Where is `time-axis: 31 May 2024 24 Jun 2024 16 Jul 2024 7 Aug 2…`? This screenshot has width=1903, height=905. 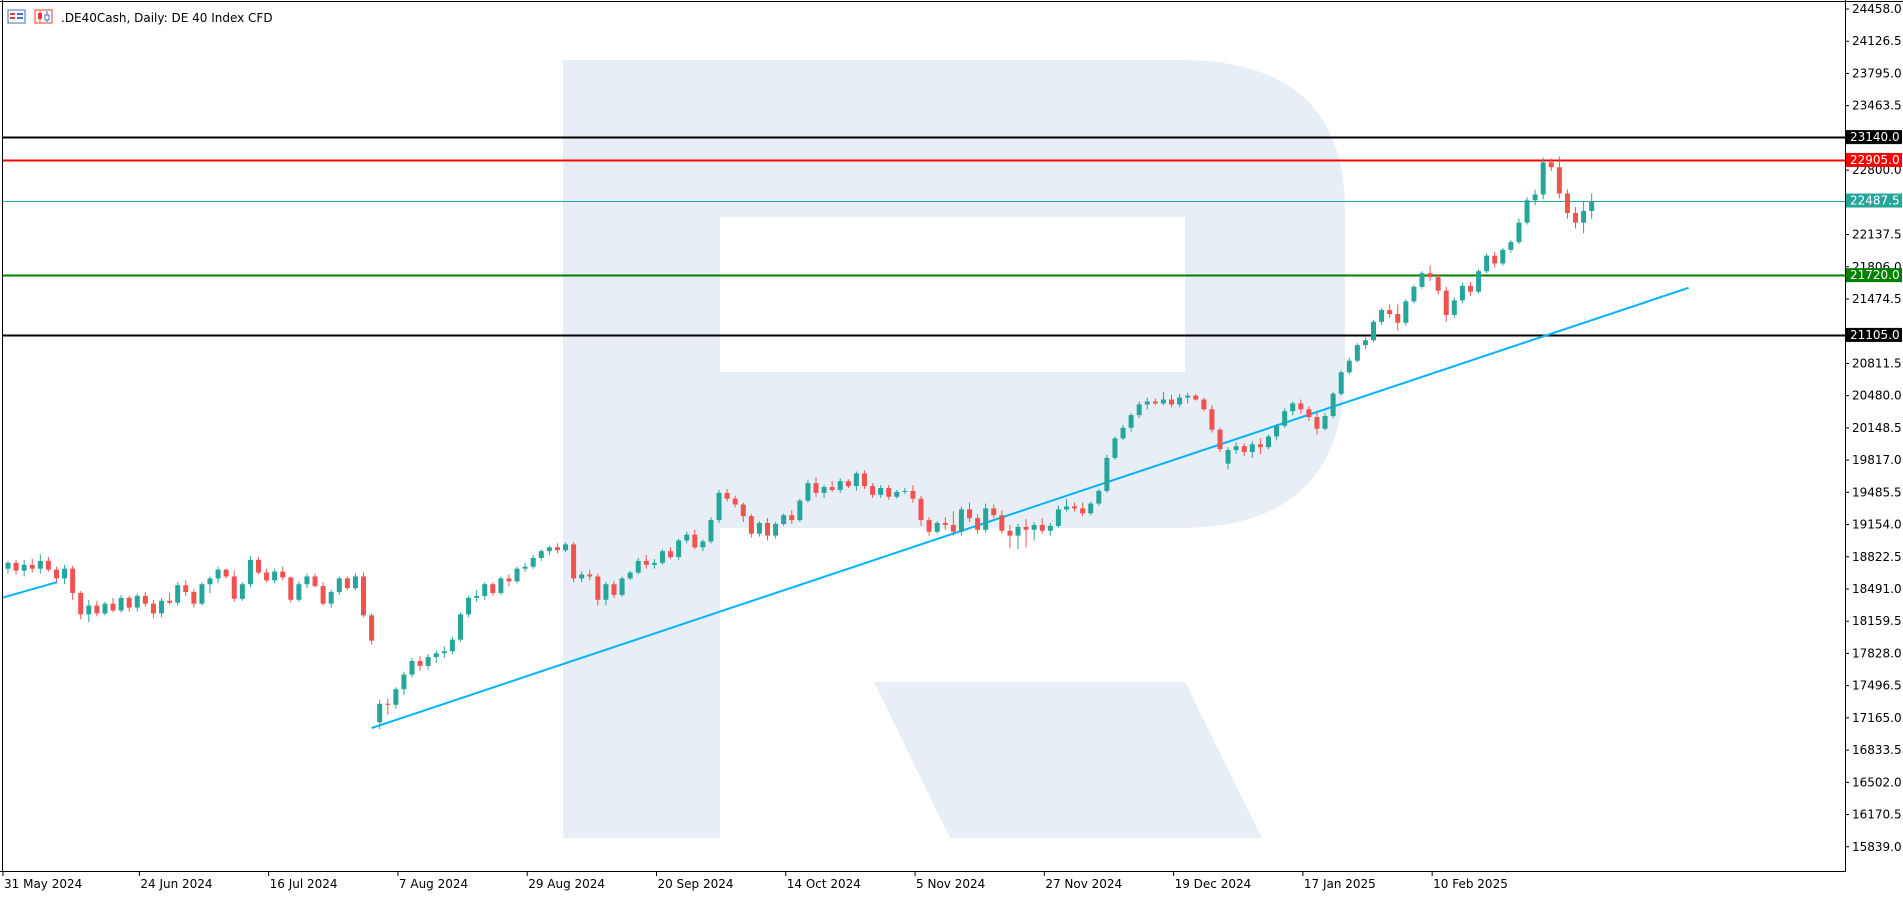
time-axis: 31 May 2024 24 Jun 2024 16 Jul 2024 7 Aug 2… is located at coordinates (755, 881).